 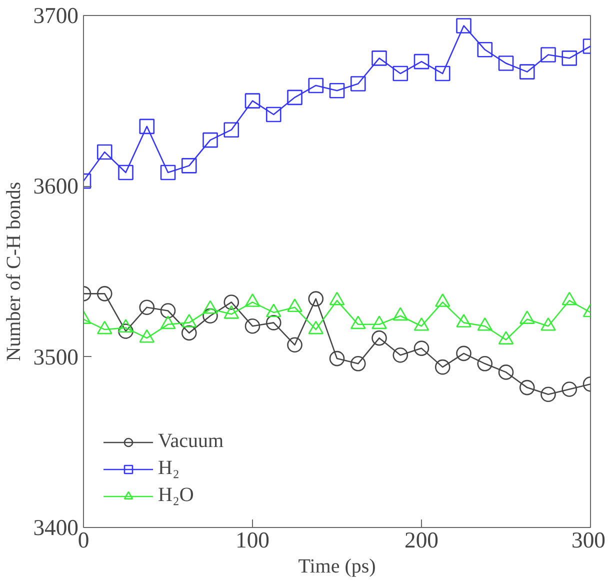 I want to click on legend-label: Vacuum, so click(x=191, y=441).